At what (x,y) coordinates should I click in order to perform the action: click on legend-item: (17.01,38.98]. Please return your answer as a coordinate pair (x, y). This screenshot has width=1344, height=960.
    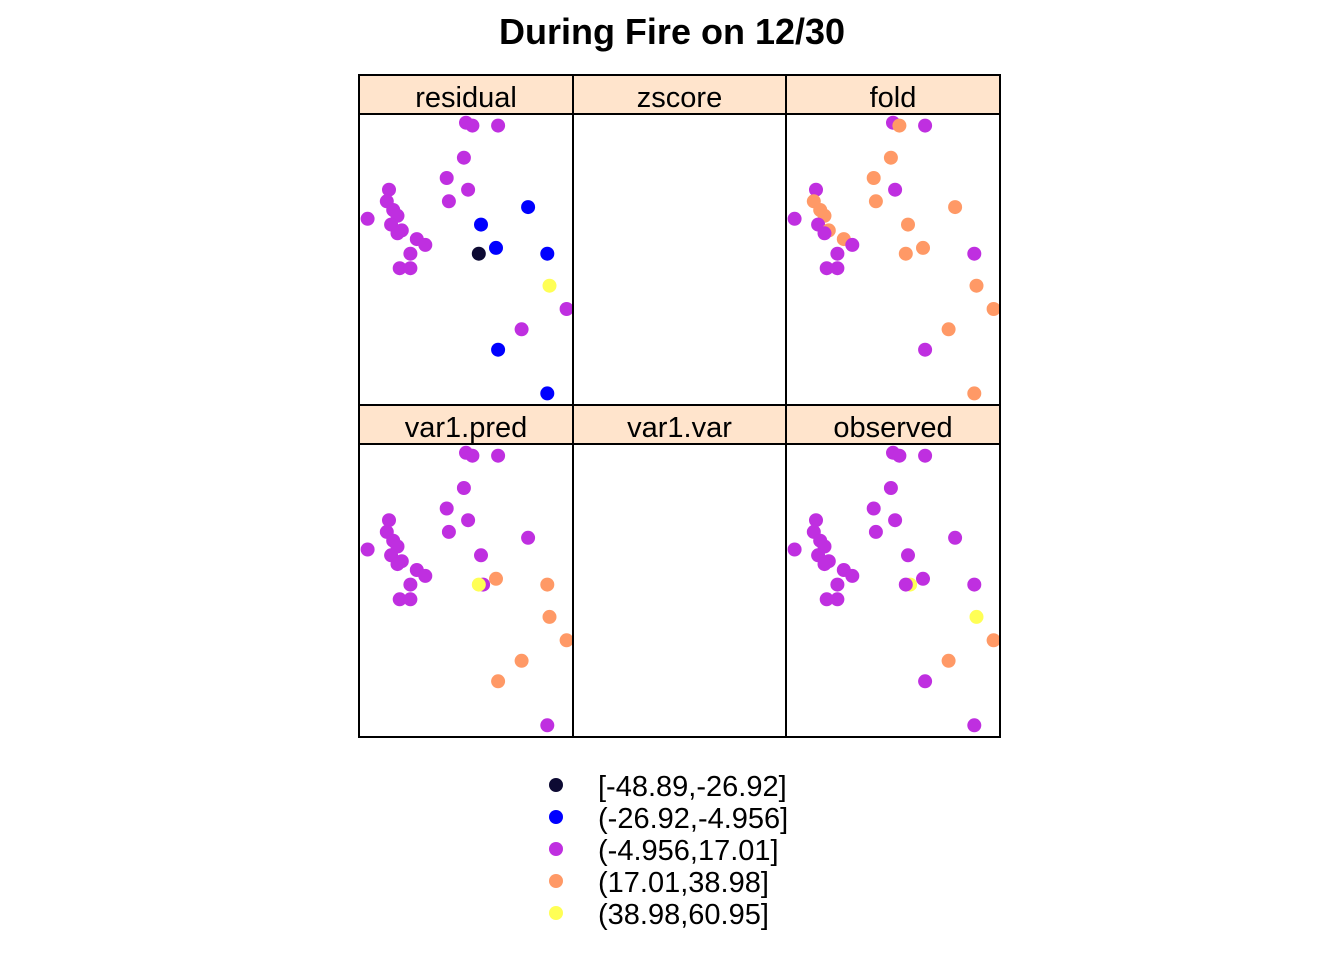
    Looking at the image, I should click on (659, 883).